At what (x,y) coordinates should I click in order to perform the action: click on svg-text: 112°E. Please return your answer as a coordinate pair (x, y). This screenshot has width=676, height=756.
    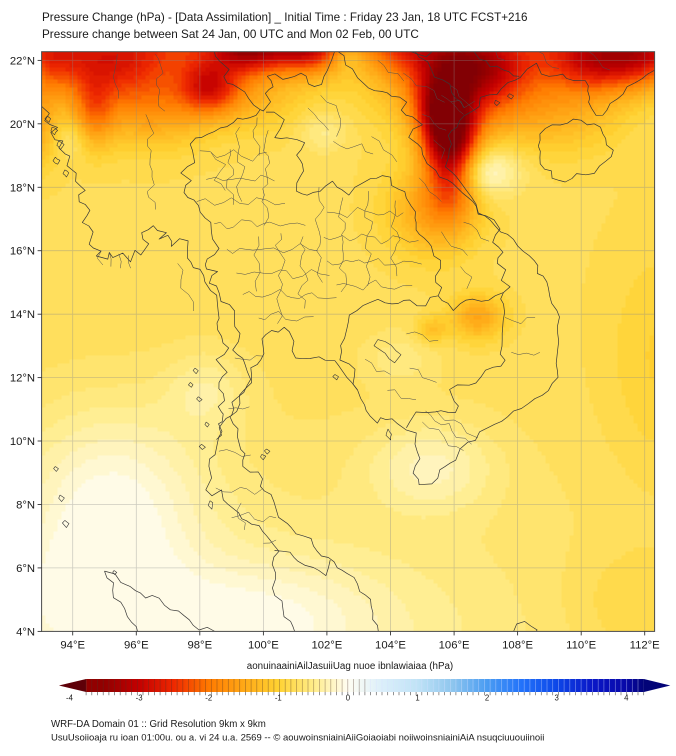
    Looking at the image, I should click on (645, 645).